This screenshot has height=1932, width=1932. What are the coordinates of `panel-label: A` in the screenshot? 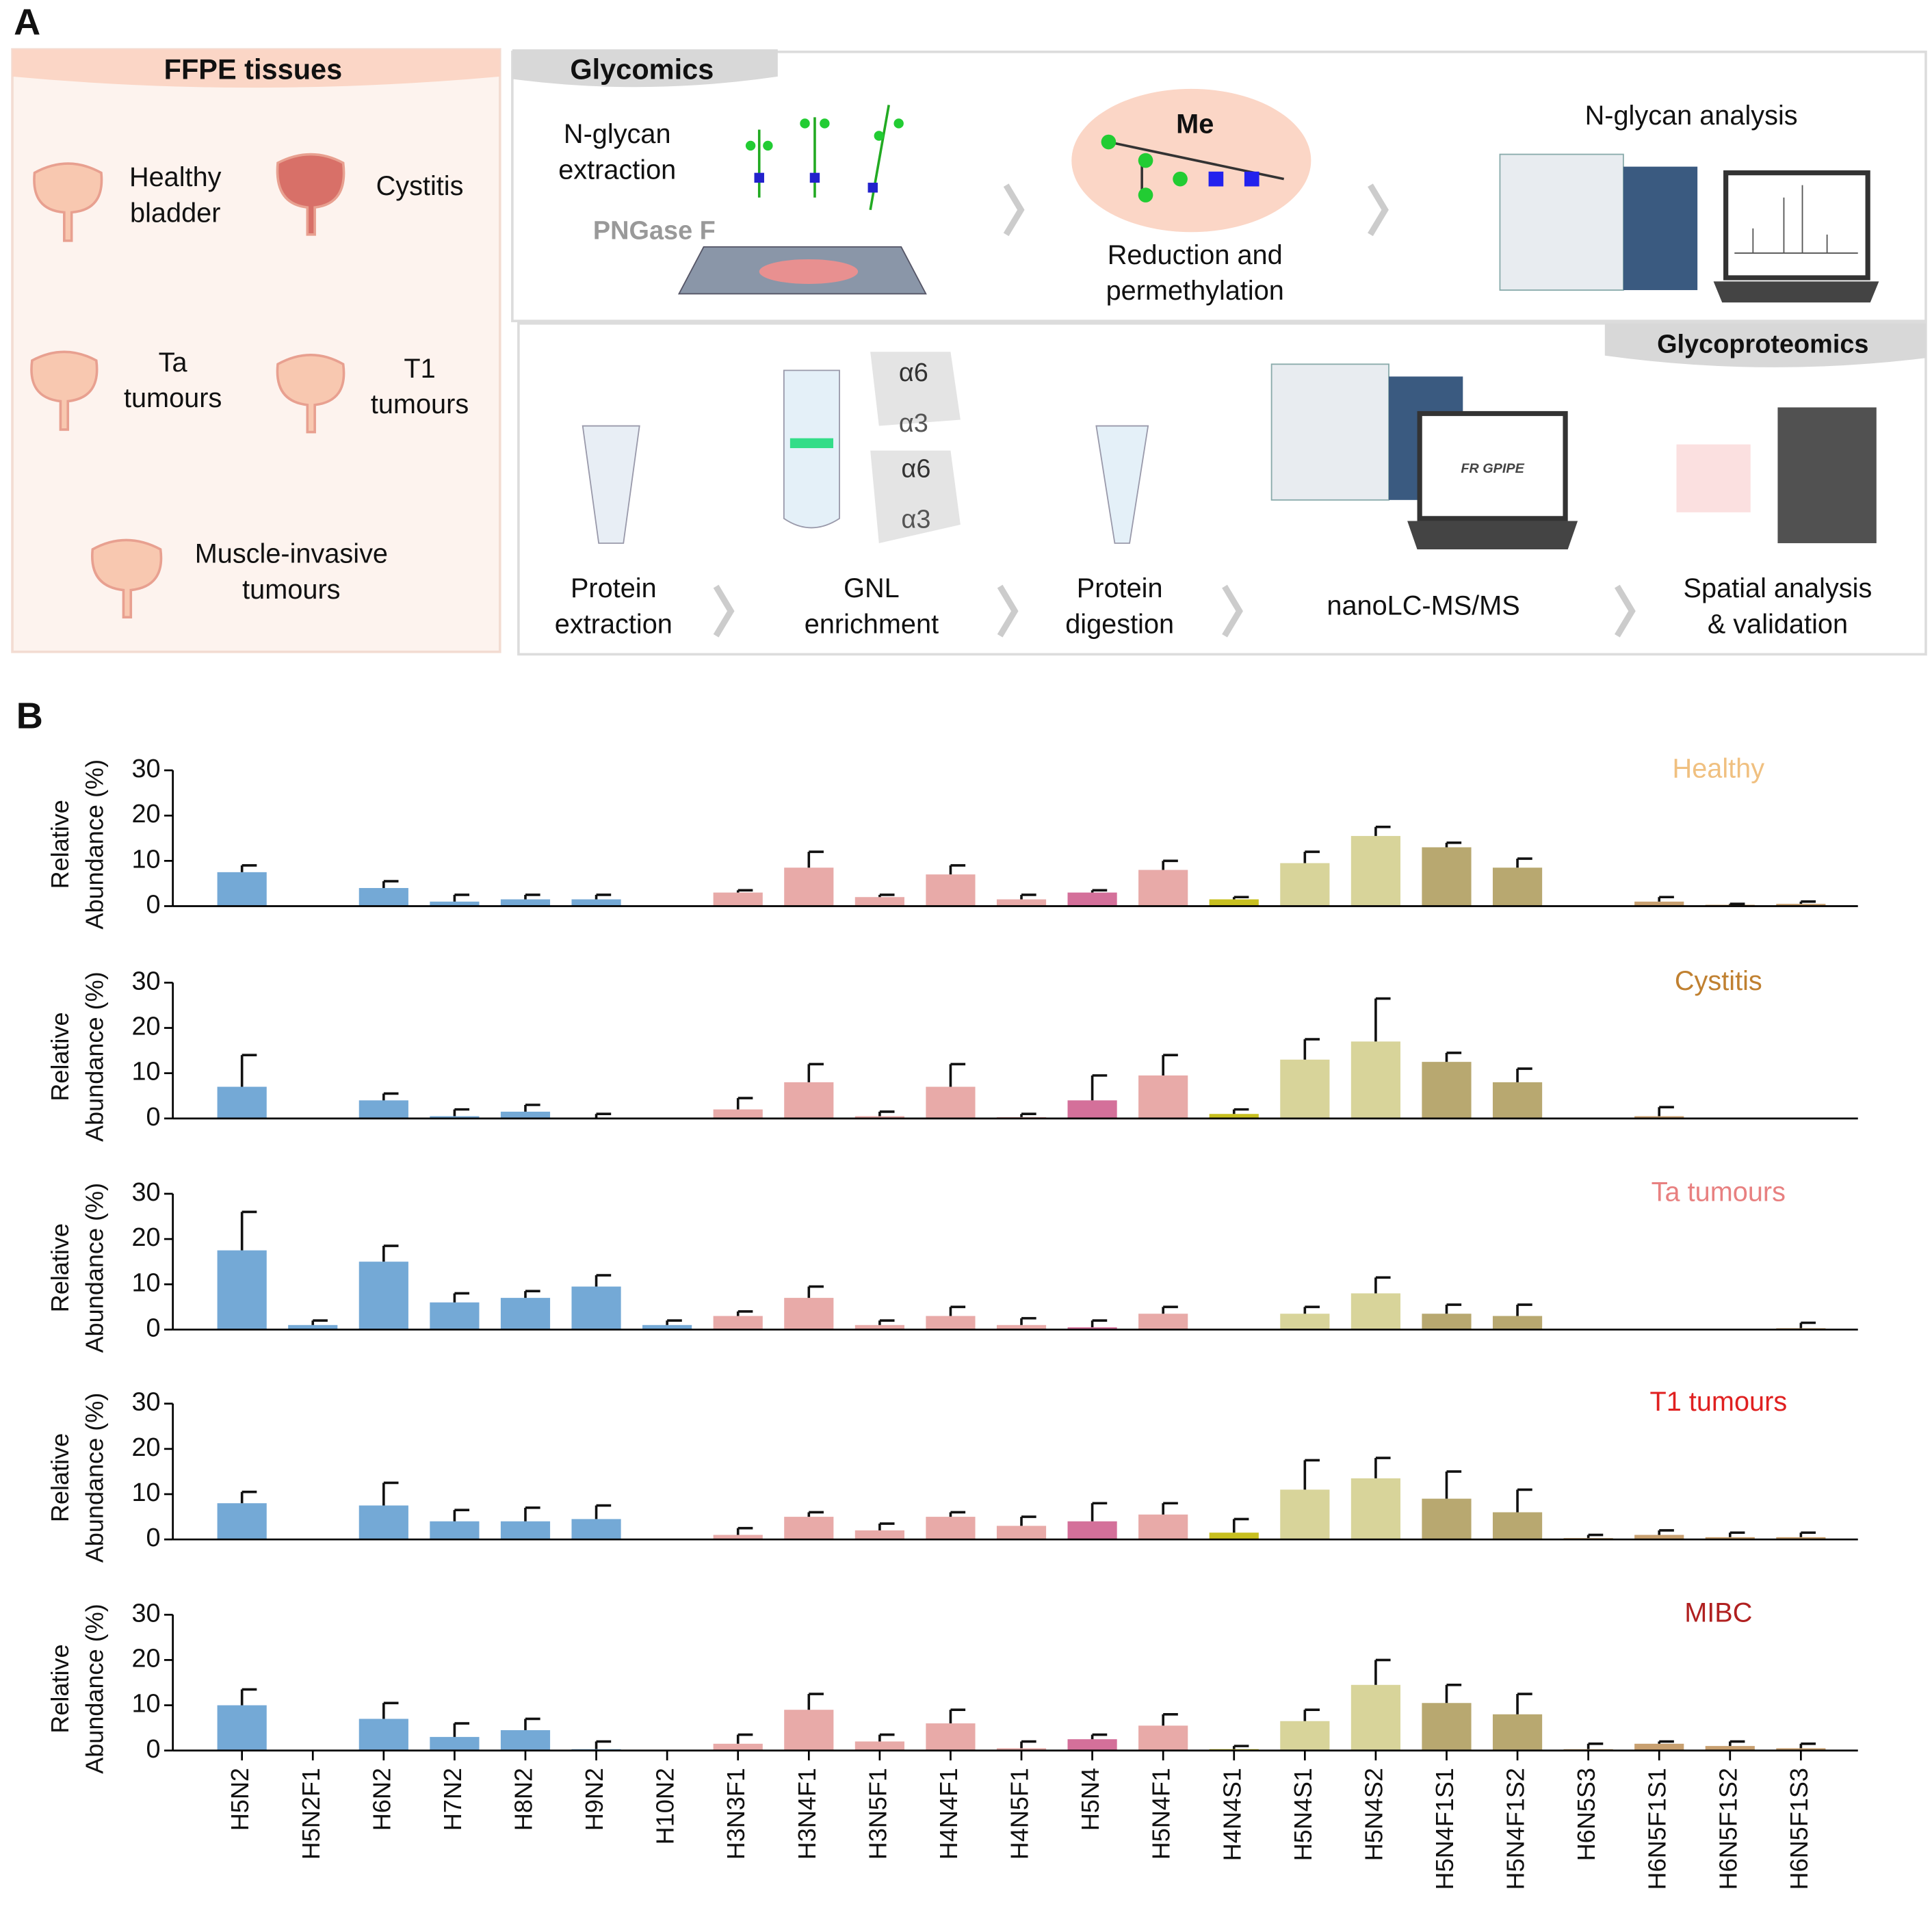 It's located at (27, 21).